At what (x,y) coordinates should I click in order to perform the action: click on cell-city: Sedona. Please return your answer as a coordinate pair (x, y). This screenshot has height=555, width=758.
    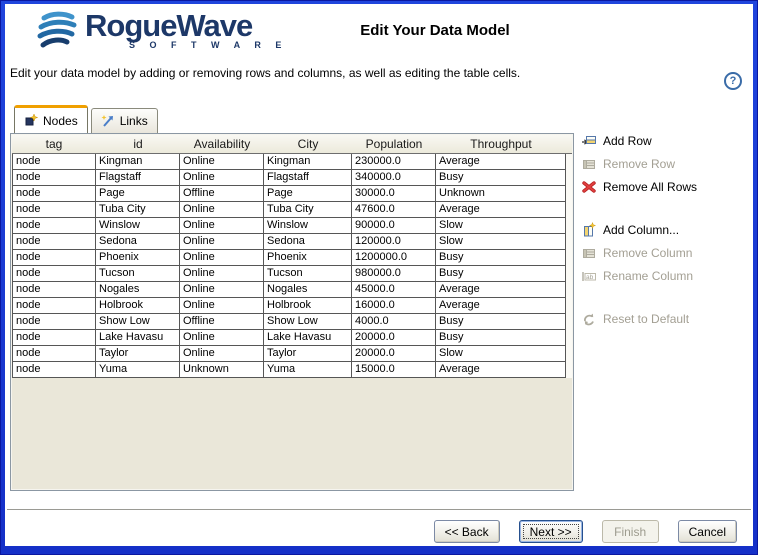
    Looking at the image, I should click on (308, 242).